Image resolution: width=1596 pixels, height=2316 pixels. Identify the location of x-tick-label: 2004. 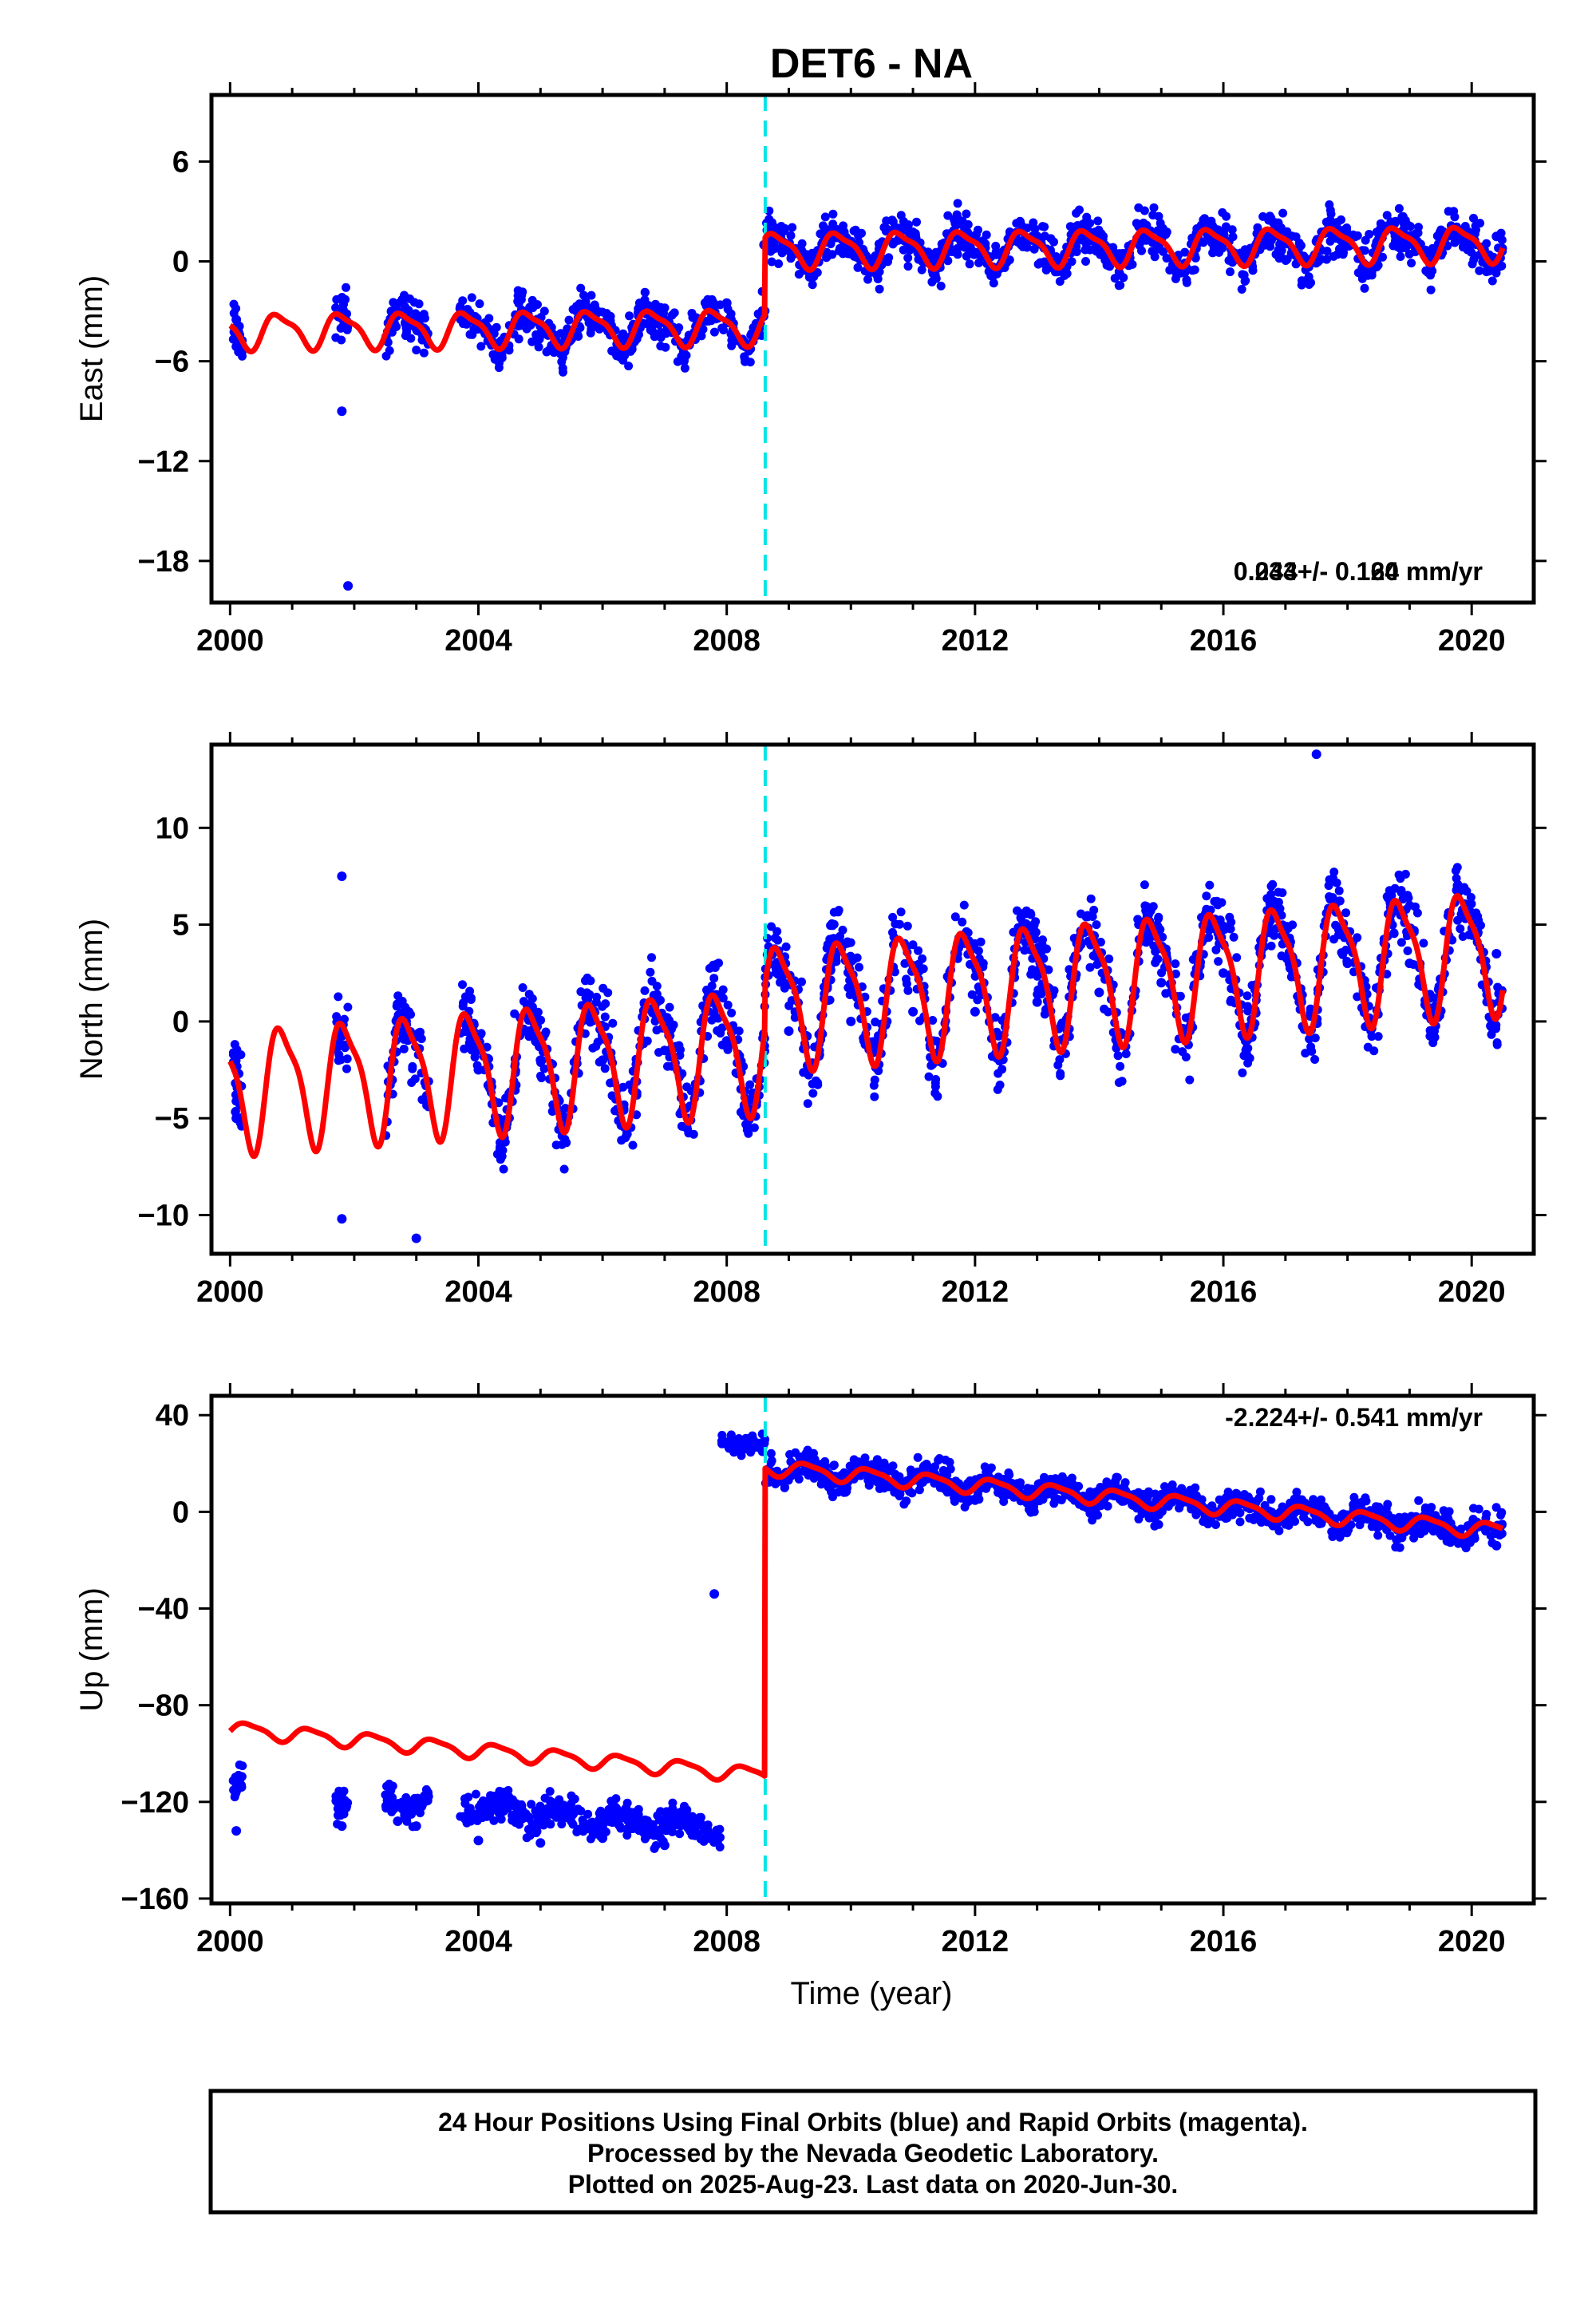
(478, 1292).